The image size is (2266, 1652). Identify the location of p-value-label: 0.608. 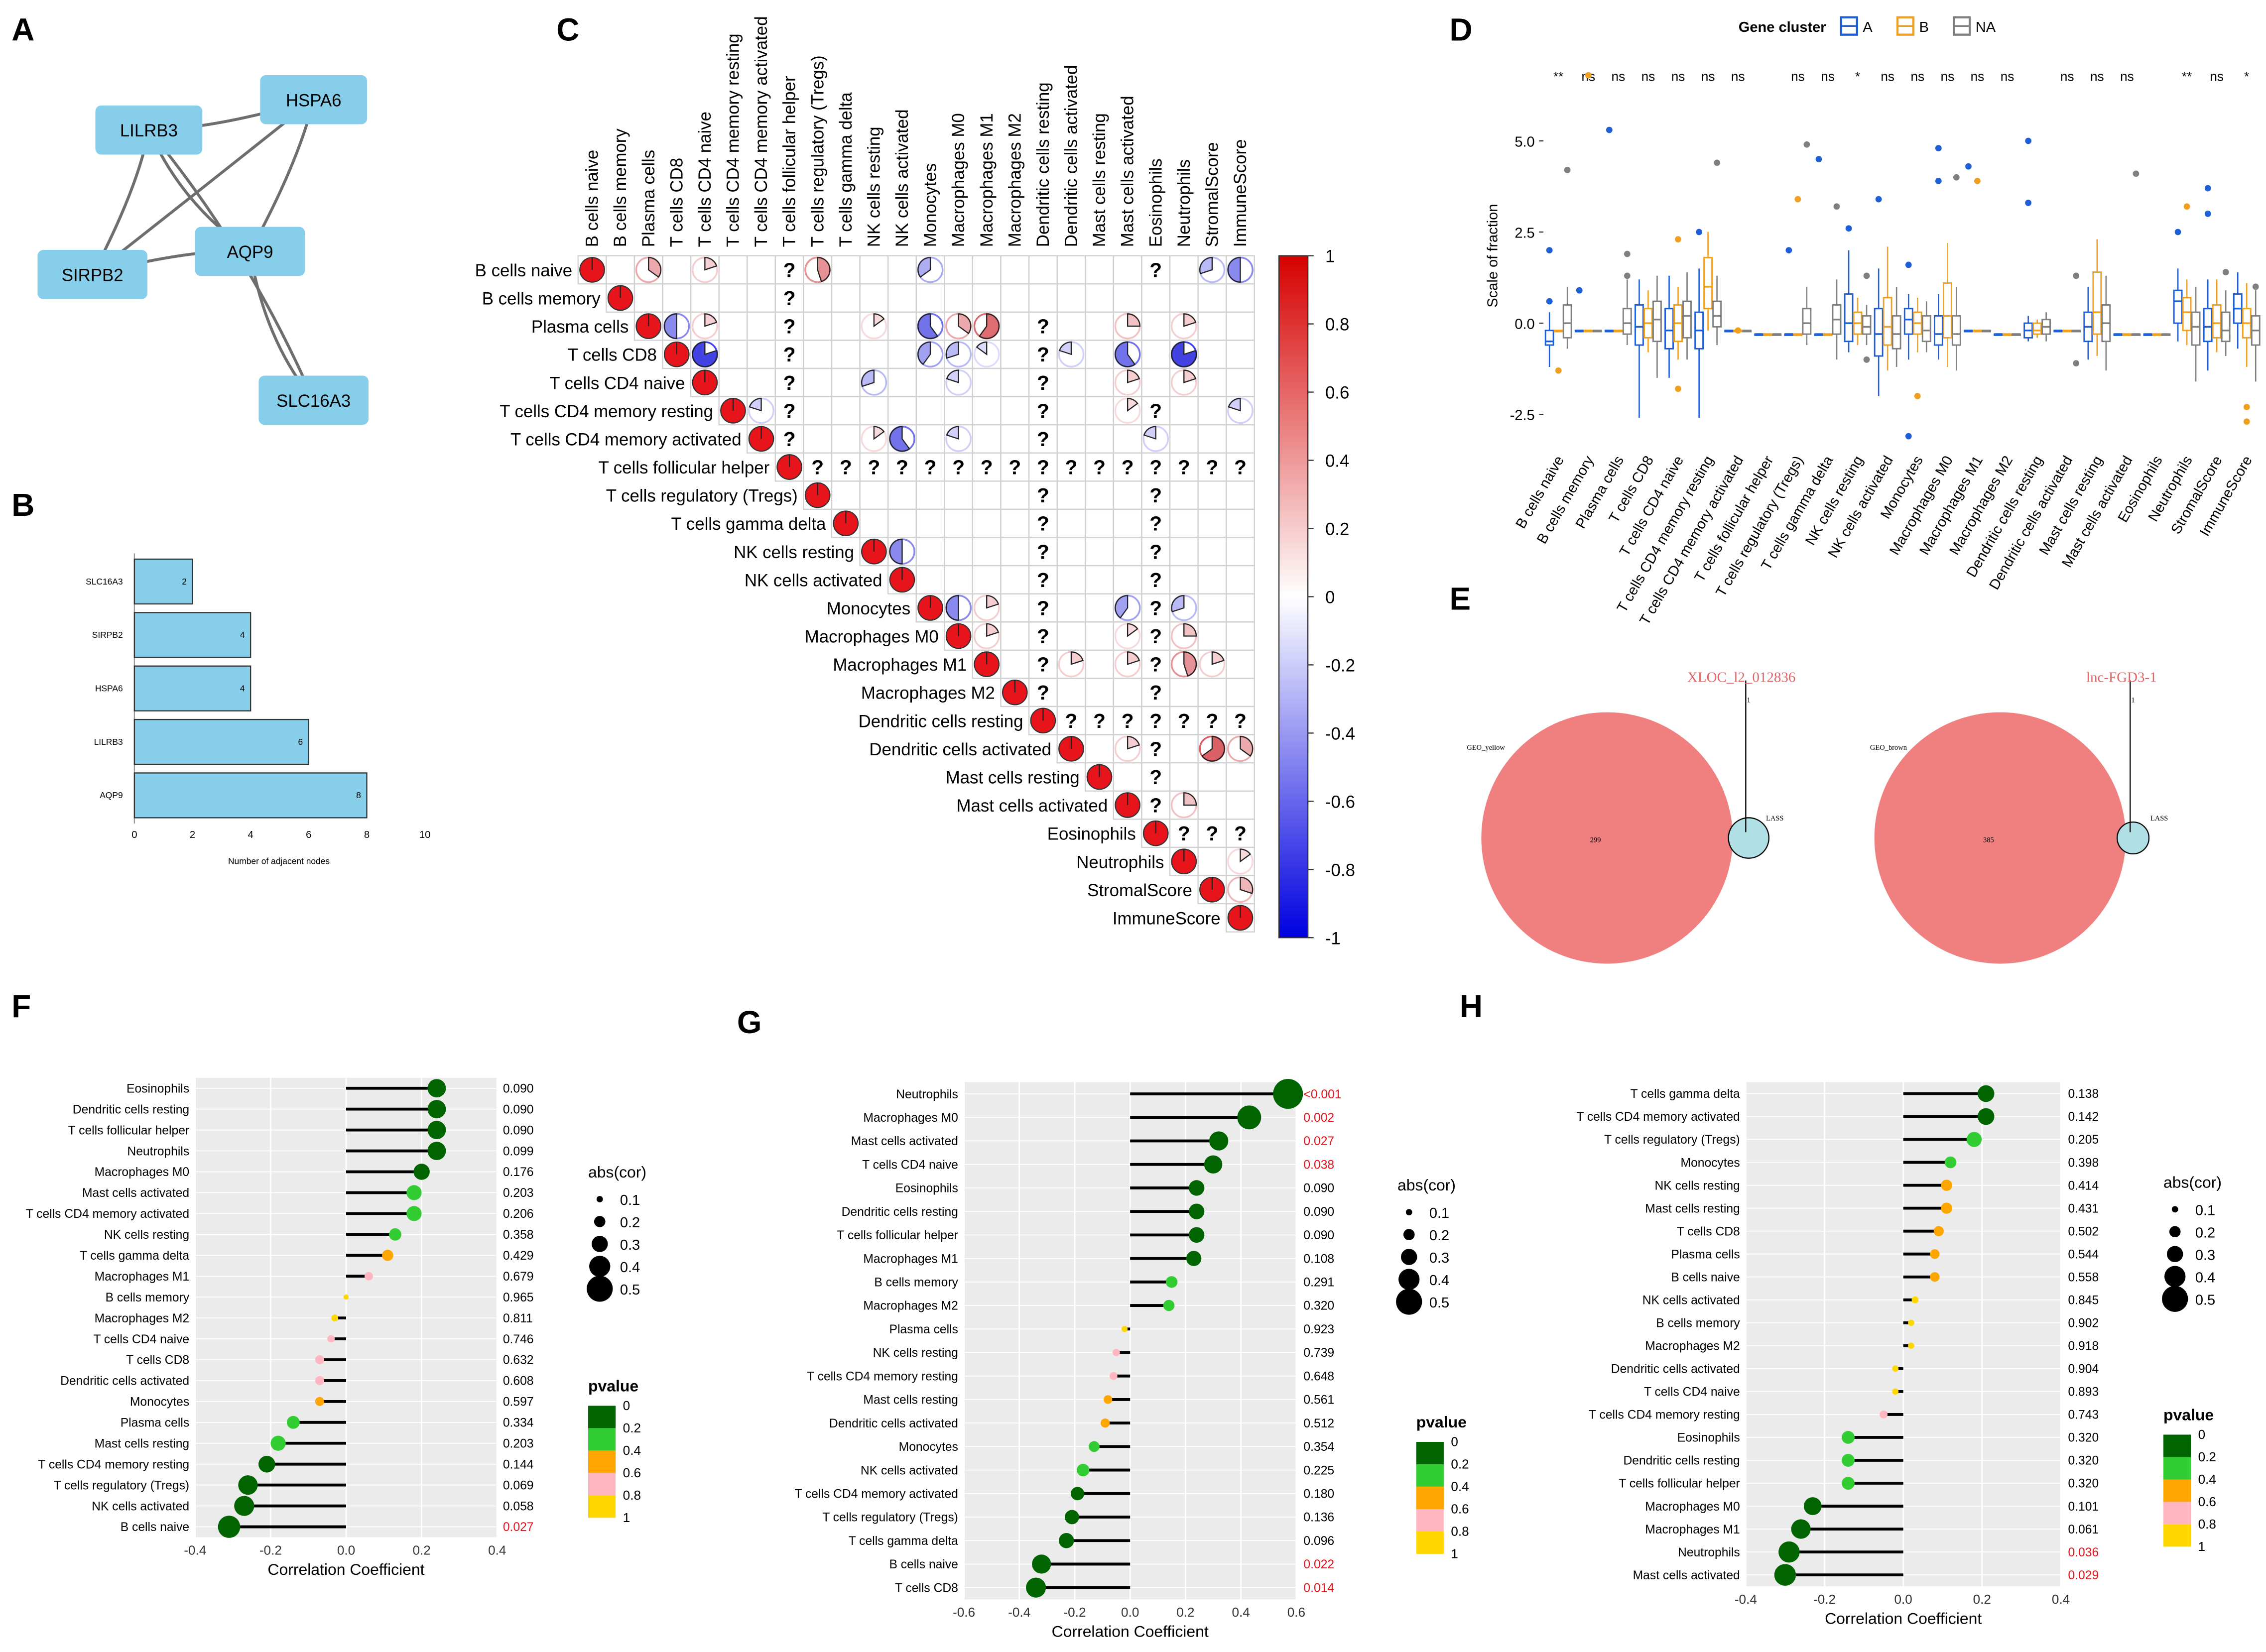
(518, 1381).